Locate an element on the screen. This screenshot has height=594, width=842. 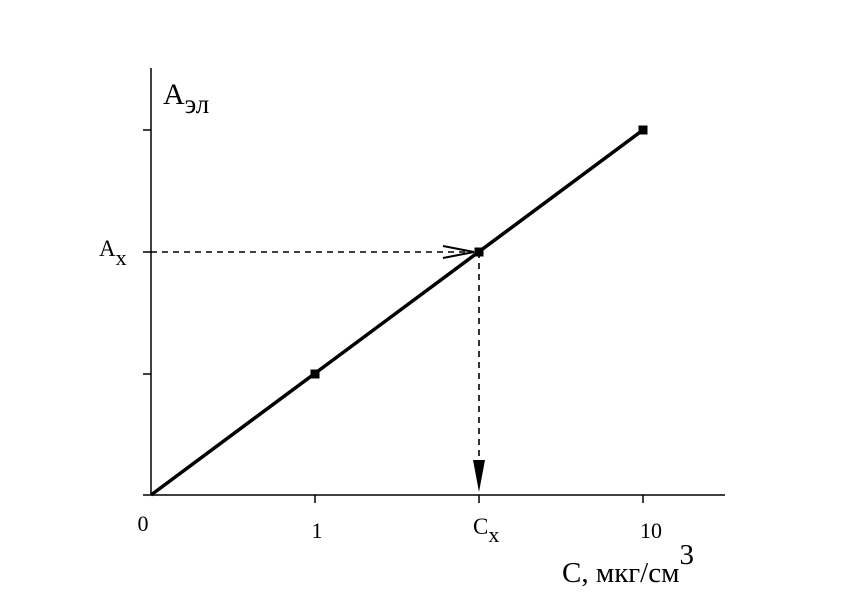
y-marker-label: Ax is located at coordinates (113, 253).